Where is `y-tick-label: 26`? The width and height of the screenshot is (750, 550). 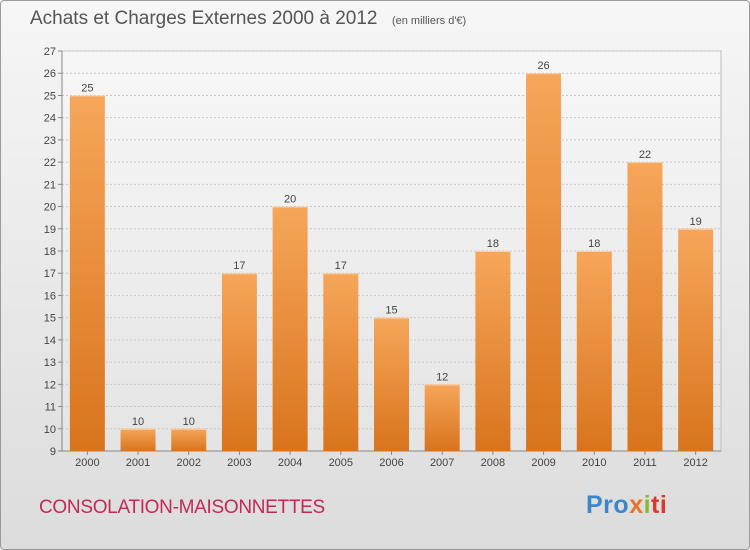 y-tick-label: 26 is located at coordinates (50, 74).